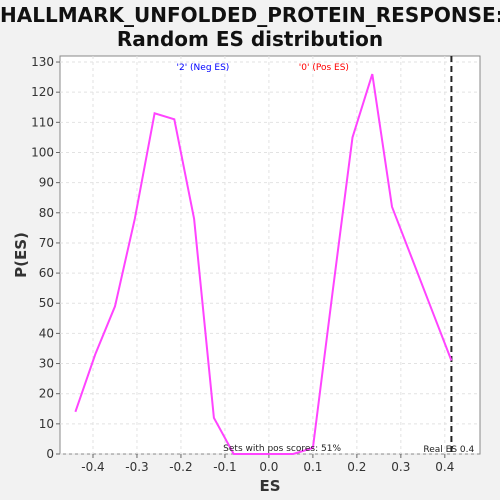 The width and height of the screenshot is (500, 500). Describe the element at coordinates (46, 243) in the screenshot. I see `y-tick-label: 70` at that location.